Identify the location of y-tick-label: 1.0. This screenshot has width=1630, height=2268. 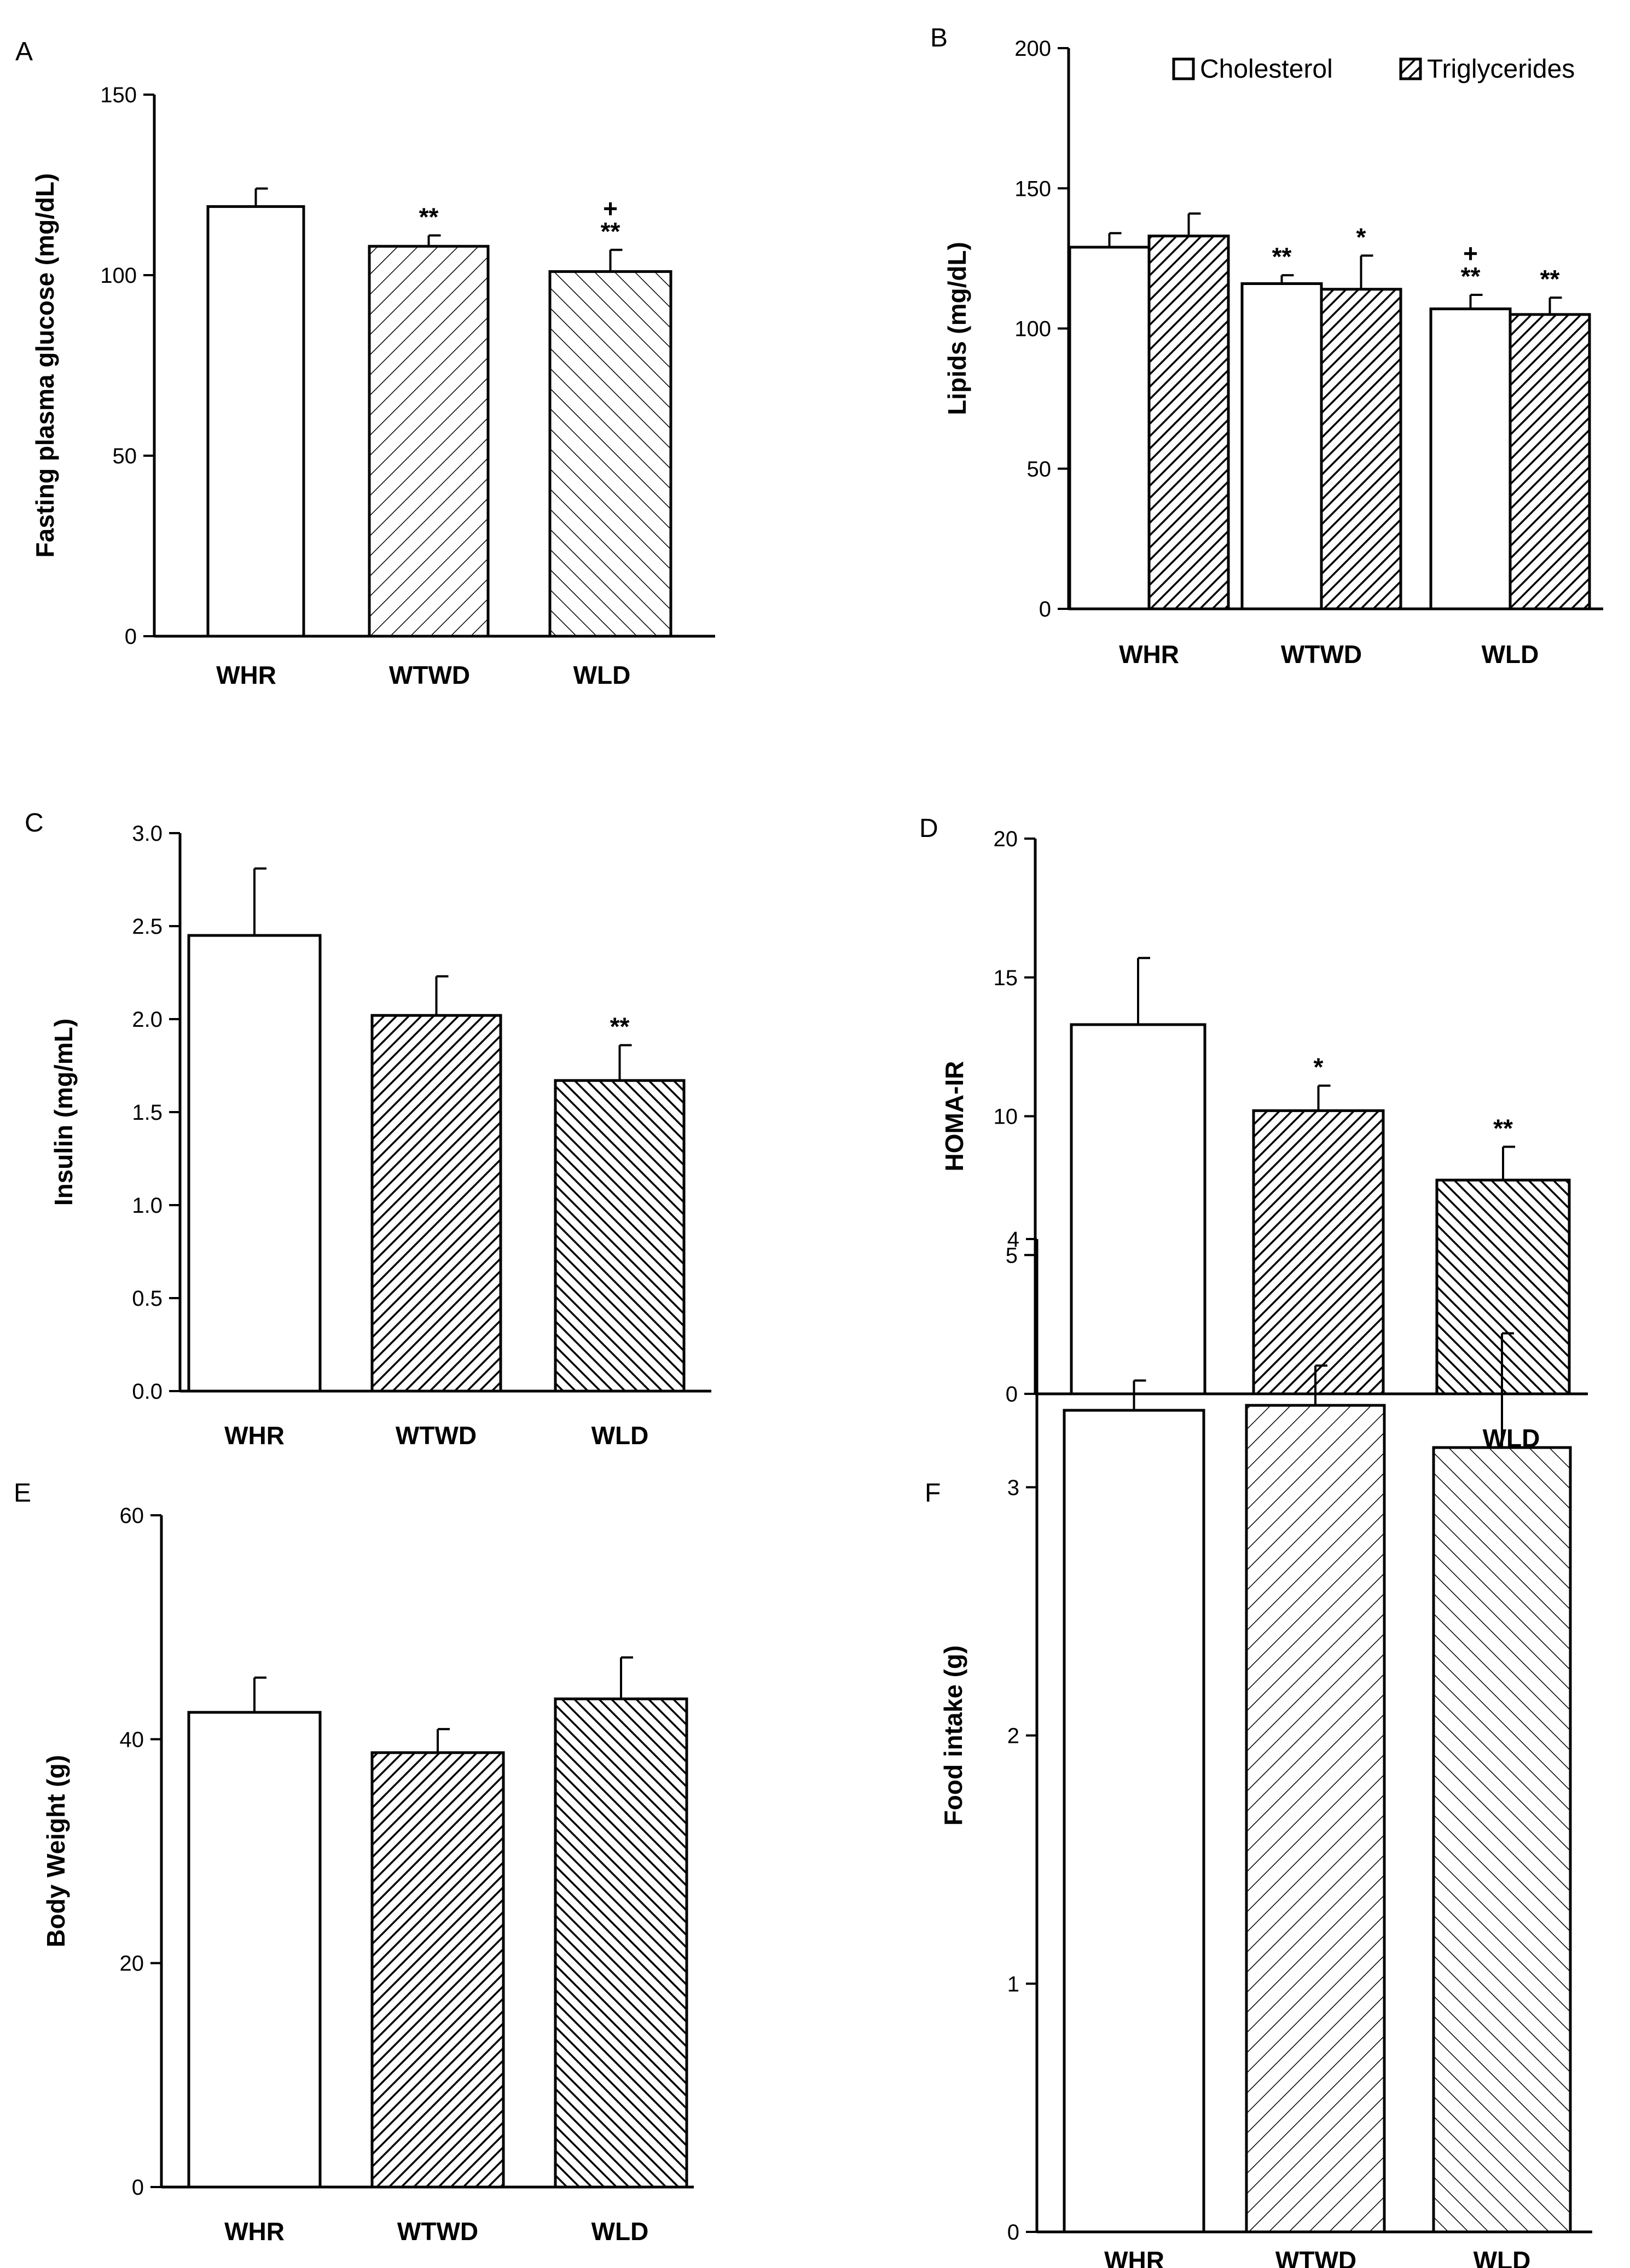
(148, 1206).